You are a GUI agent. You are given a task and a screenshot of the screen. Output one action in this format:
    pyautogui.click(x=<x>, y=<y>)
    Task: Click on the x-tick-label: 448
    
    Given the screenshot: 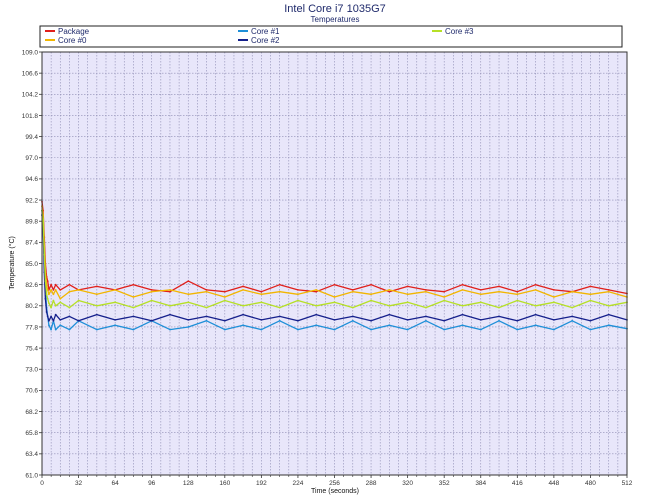 What is the action you would take?
    pyautogui.click(x=553, y=483)
    